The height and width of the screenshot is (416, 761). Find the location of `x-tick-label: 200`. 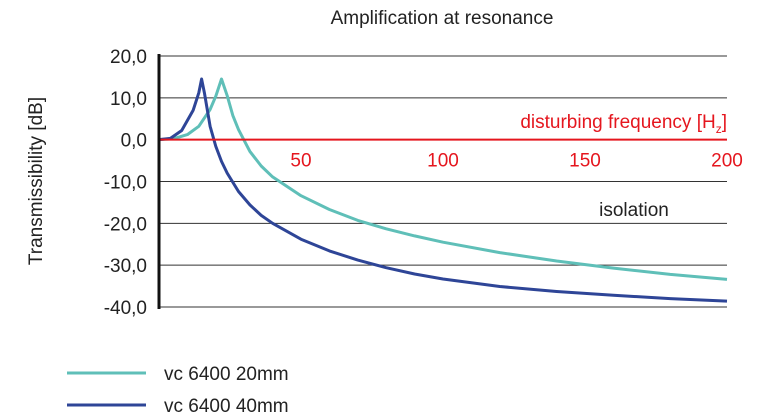

x-tick-label: 200 is located at coordinates (727, 161).